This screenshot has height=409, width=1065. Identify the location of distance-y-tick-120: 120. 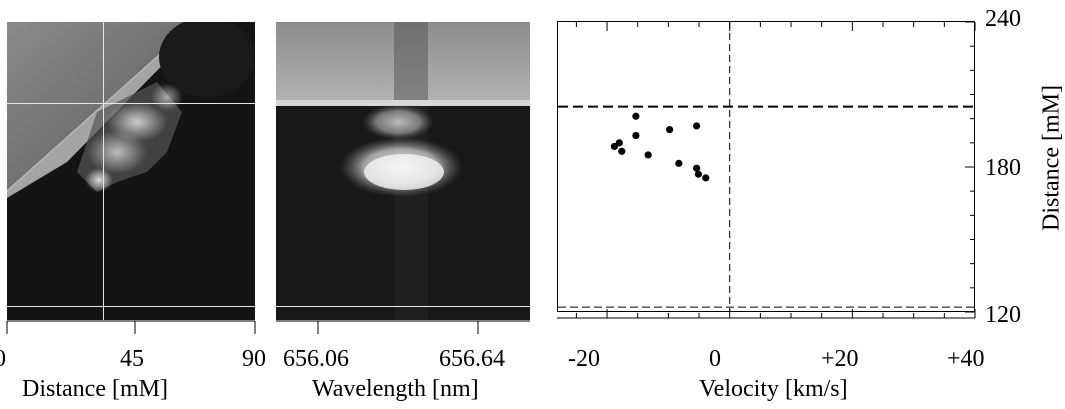
(1003, 315).